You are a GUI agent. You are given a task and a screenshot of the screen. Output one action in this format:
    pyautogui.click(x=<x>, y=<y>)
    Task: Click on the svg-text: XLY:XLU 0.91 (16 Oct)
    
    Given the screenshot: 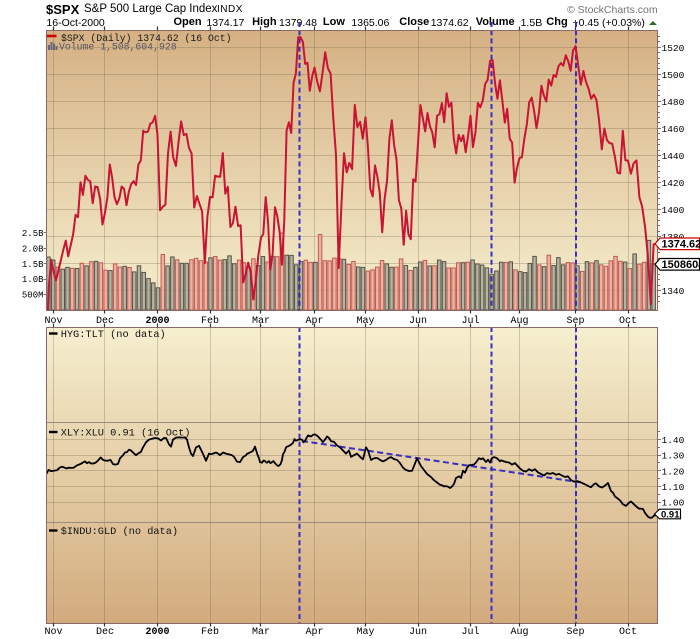 What is the action you would take?
    pyautogui.click(x=126, y=434)
    